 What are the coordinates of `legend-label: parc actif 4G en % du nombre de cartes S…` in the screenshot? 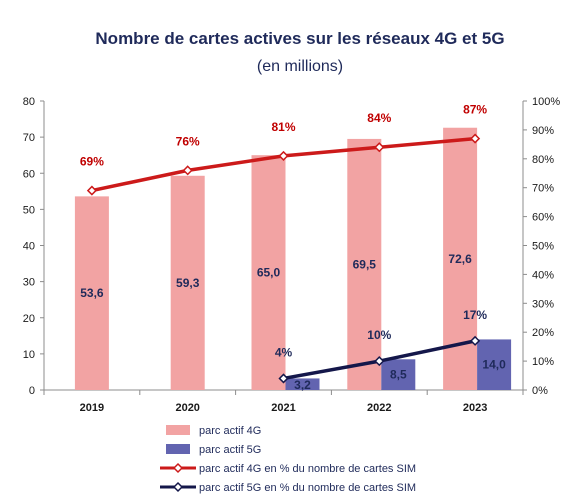 It's located at (307, 469).